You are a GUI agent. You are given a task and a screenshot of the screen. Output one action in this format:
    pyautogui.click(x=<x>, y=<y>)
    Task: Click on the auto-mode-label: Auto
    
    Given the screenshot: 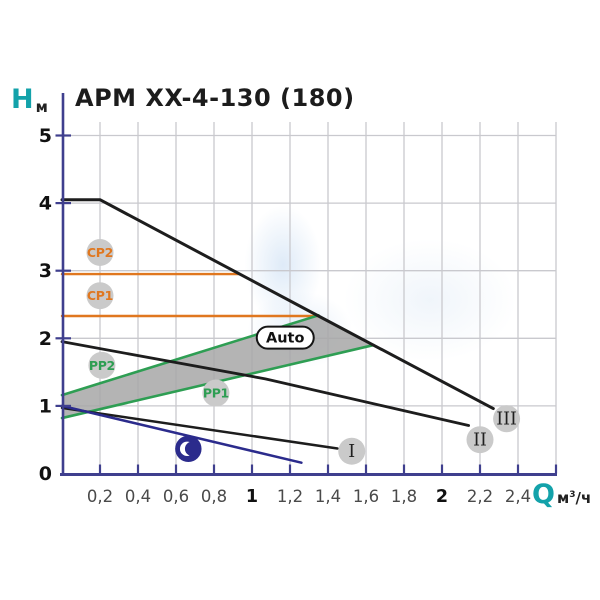 What is the action you would take?
    pyautogui.click(x=285, y=337)
    